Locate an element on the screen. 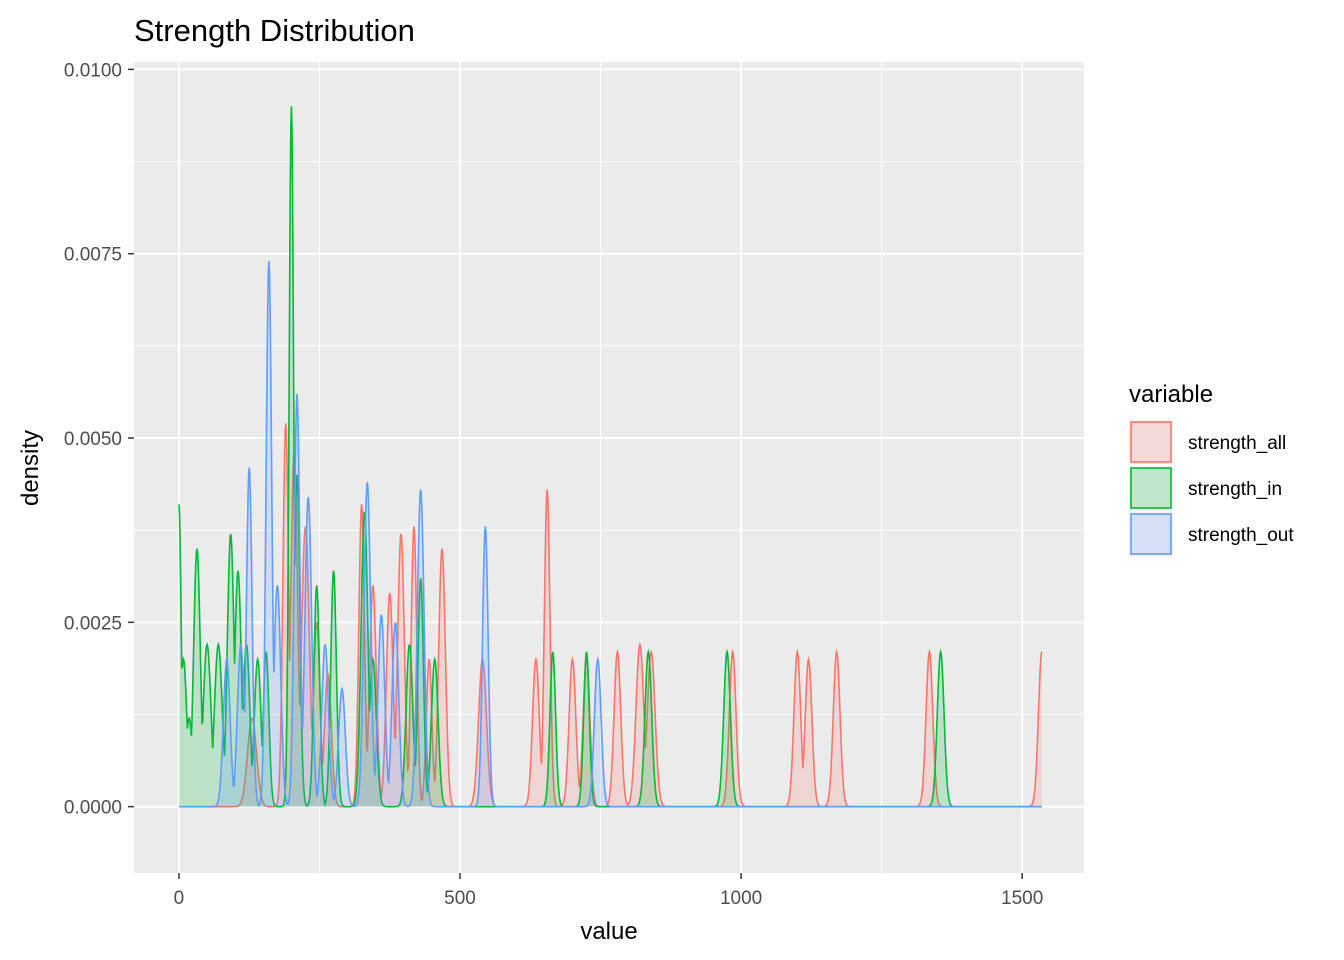  y-tick-label: 0.0025 is located at coordinates (93, 623).